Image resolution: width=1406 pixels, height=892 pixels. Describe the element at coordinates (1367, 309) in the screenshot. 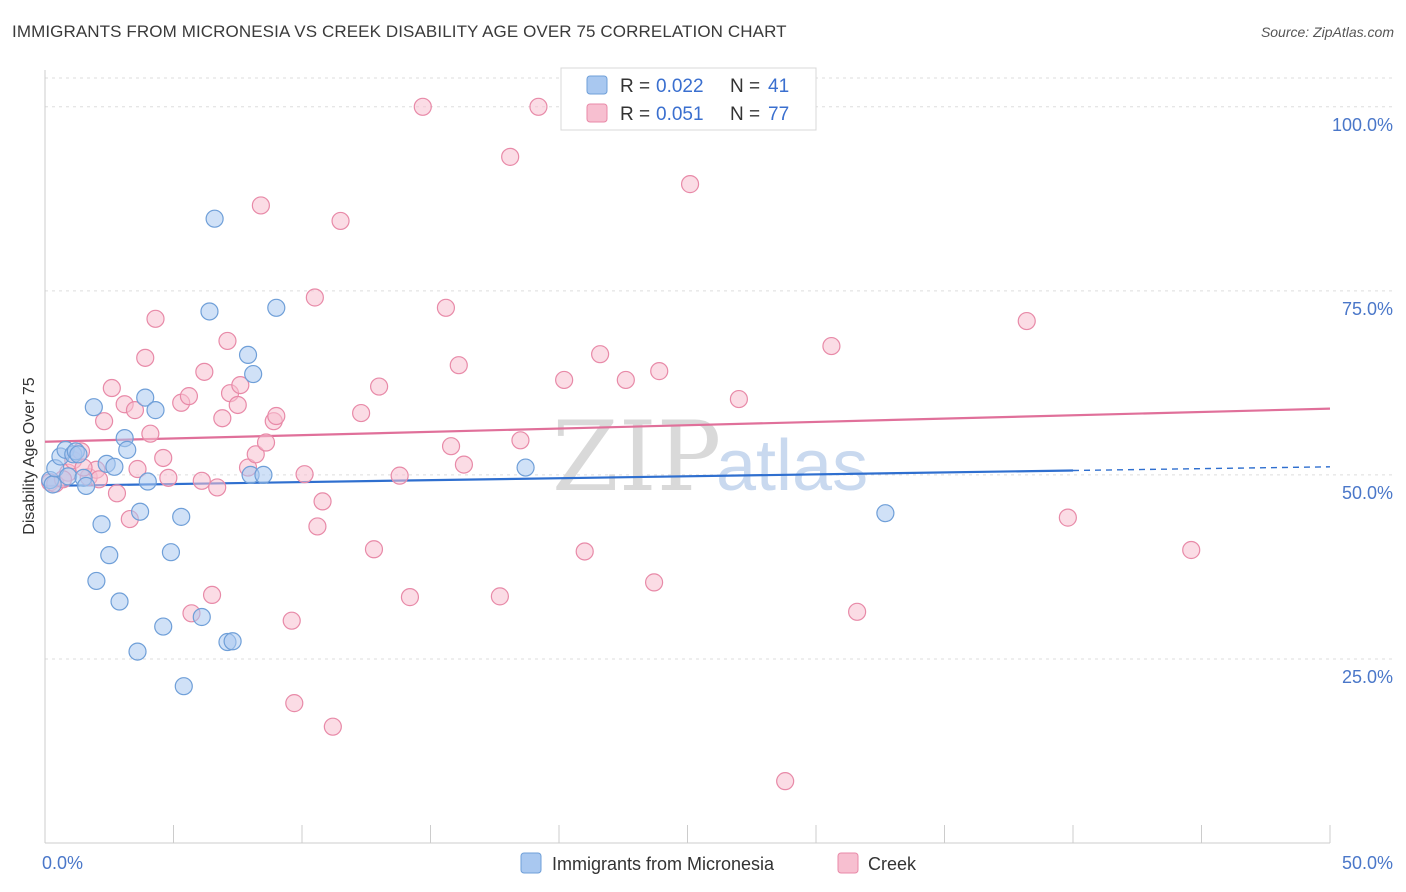

I see `y-tick-label: 75.0%` at that location.